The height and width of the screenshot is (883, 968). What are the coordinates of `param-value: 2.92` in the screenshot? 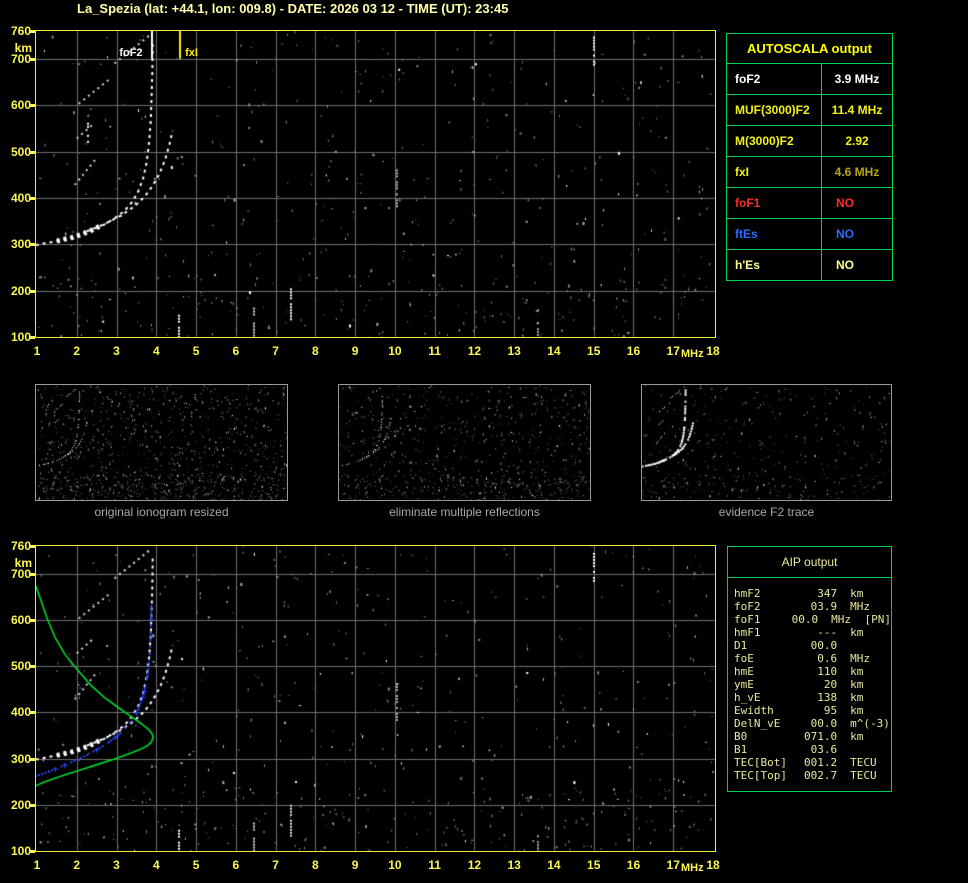 It's located at (857, 141).